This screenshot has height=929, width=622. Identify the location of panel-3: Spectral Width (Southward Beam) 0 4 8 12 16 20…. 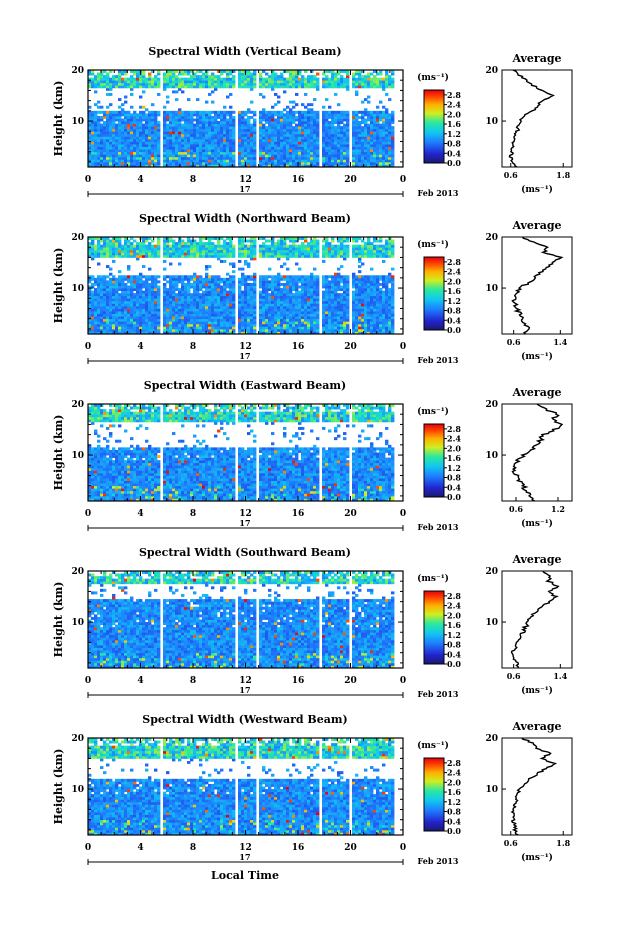
(312, 622).